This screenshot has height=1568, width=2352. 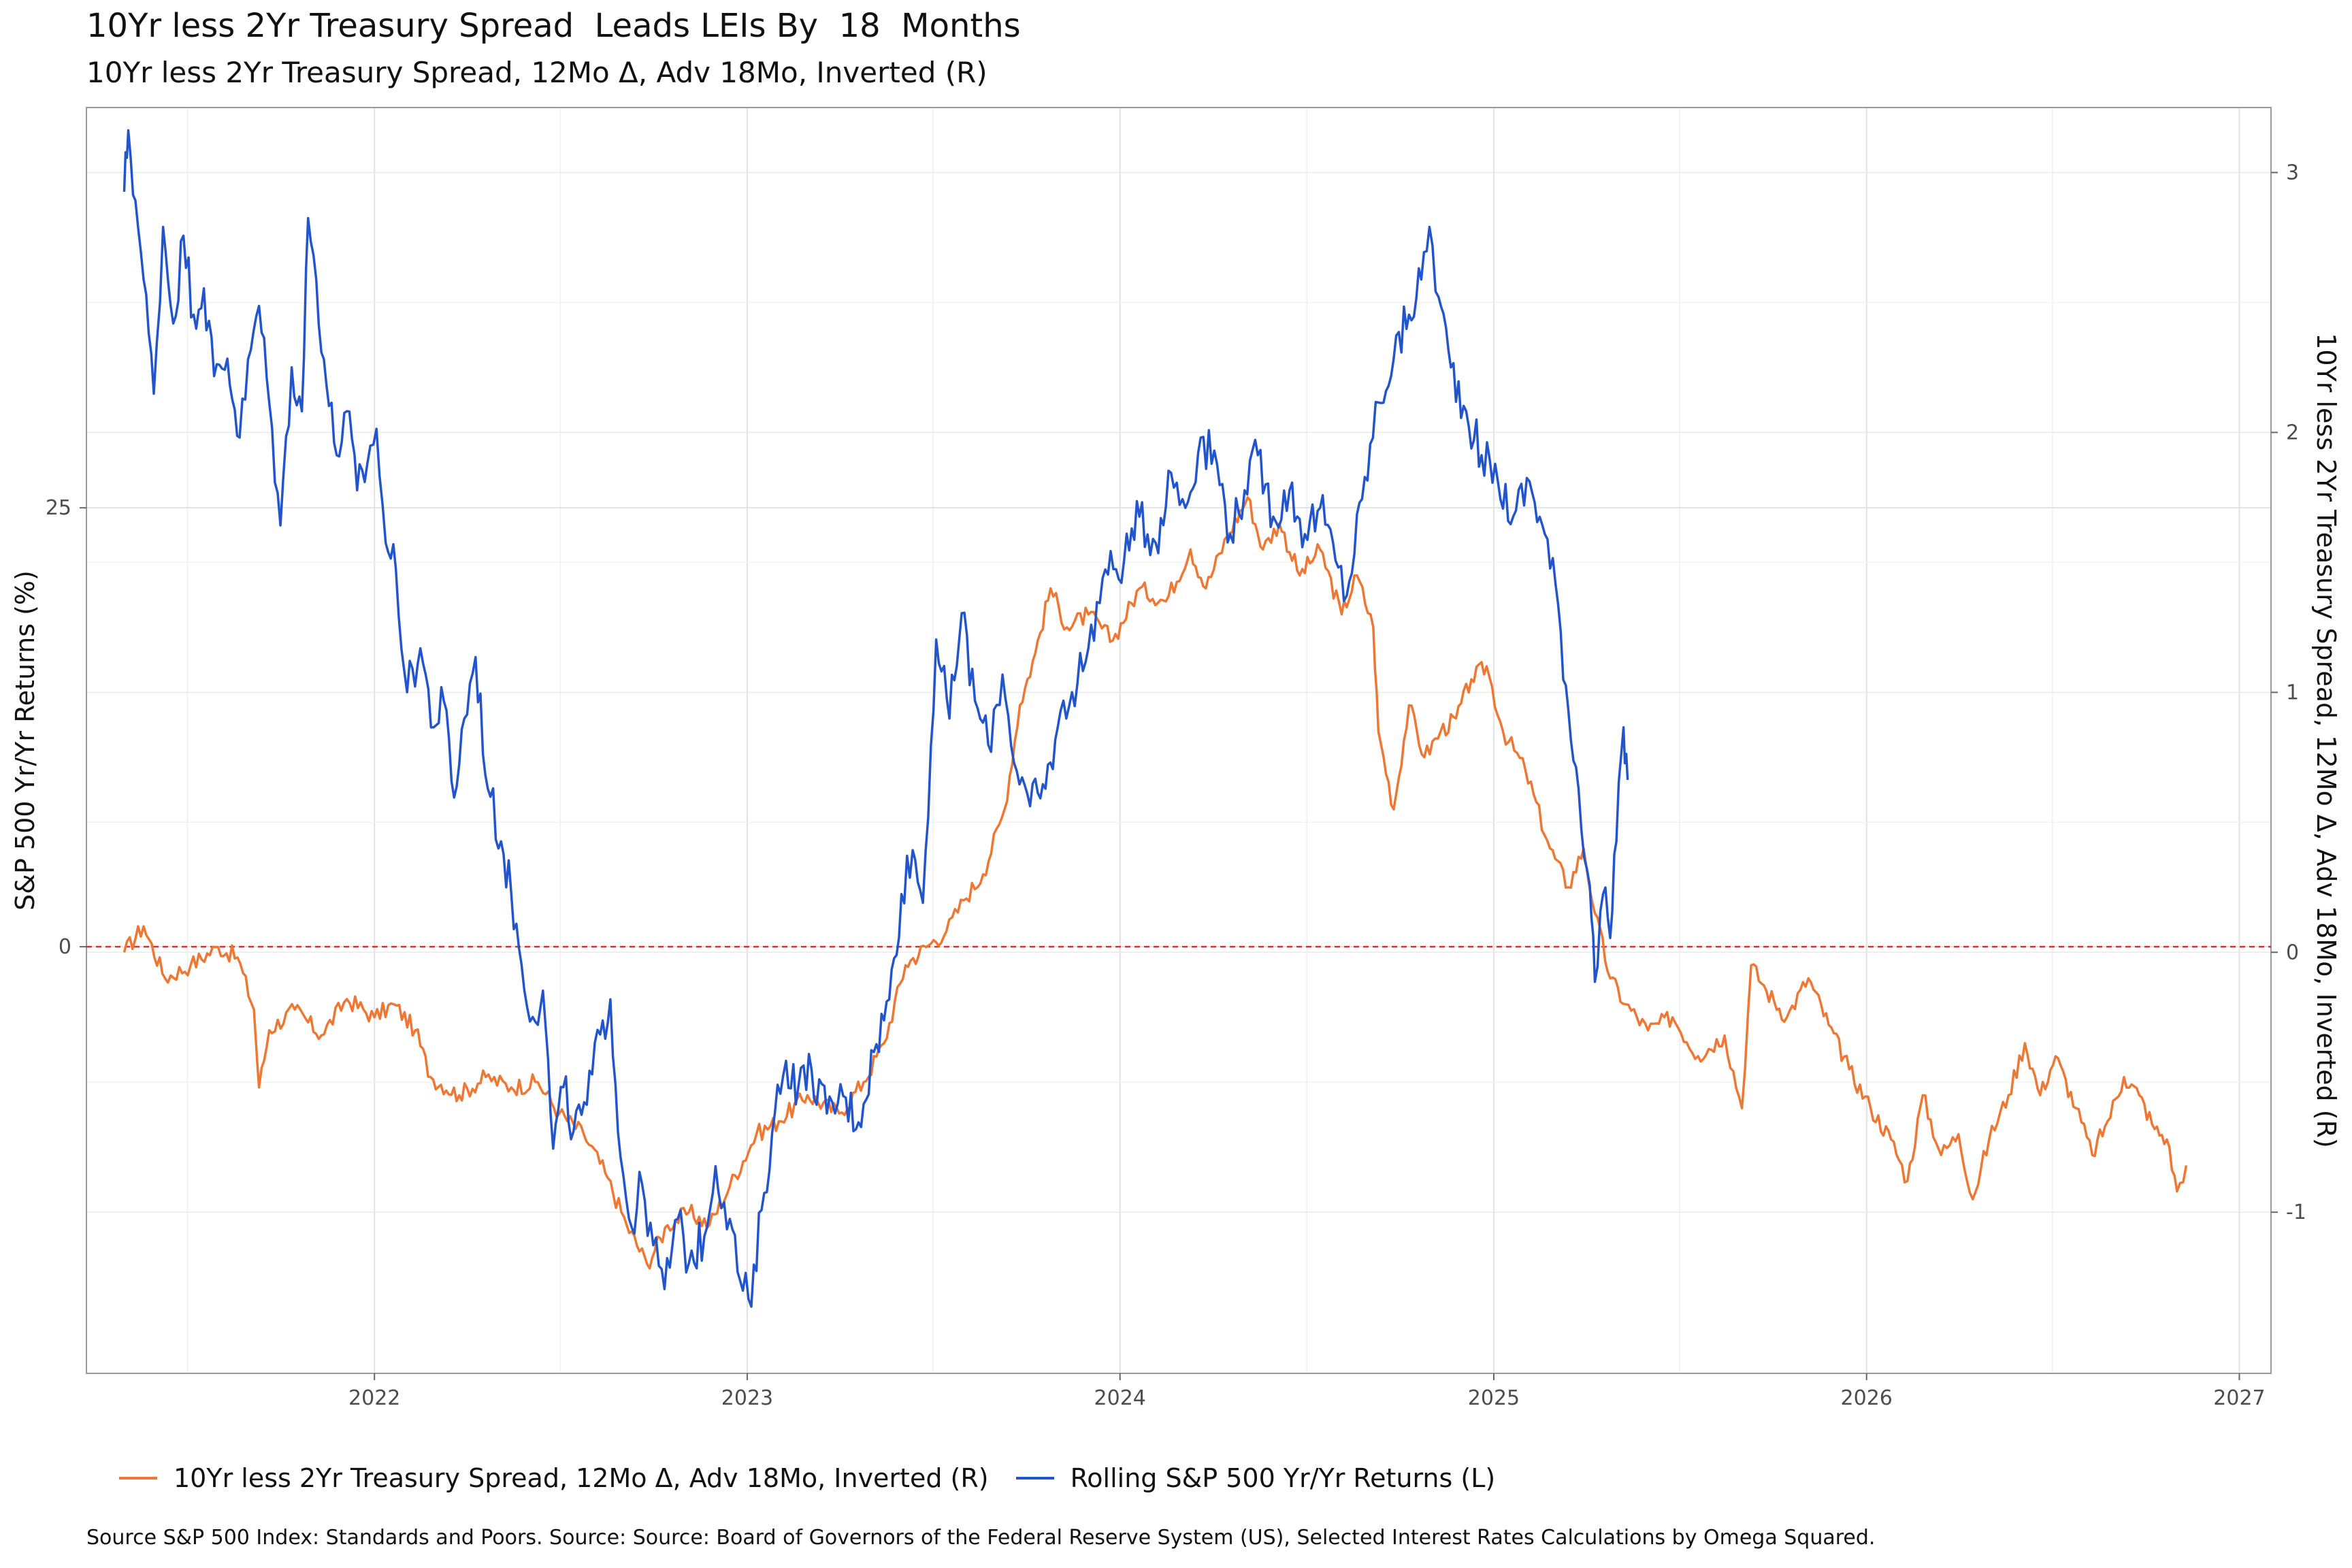 I want to click on y-right-tick-label: 2, so click(x=2293, y=432).